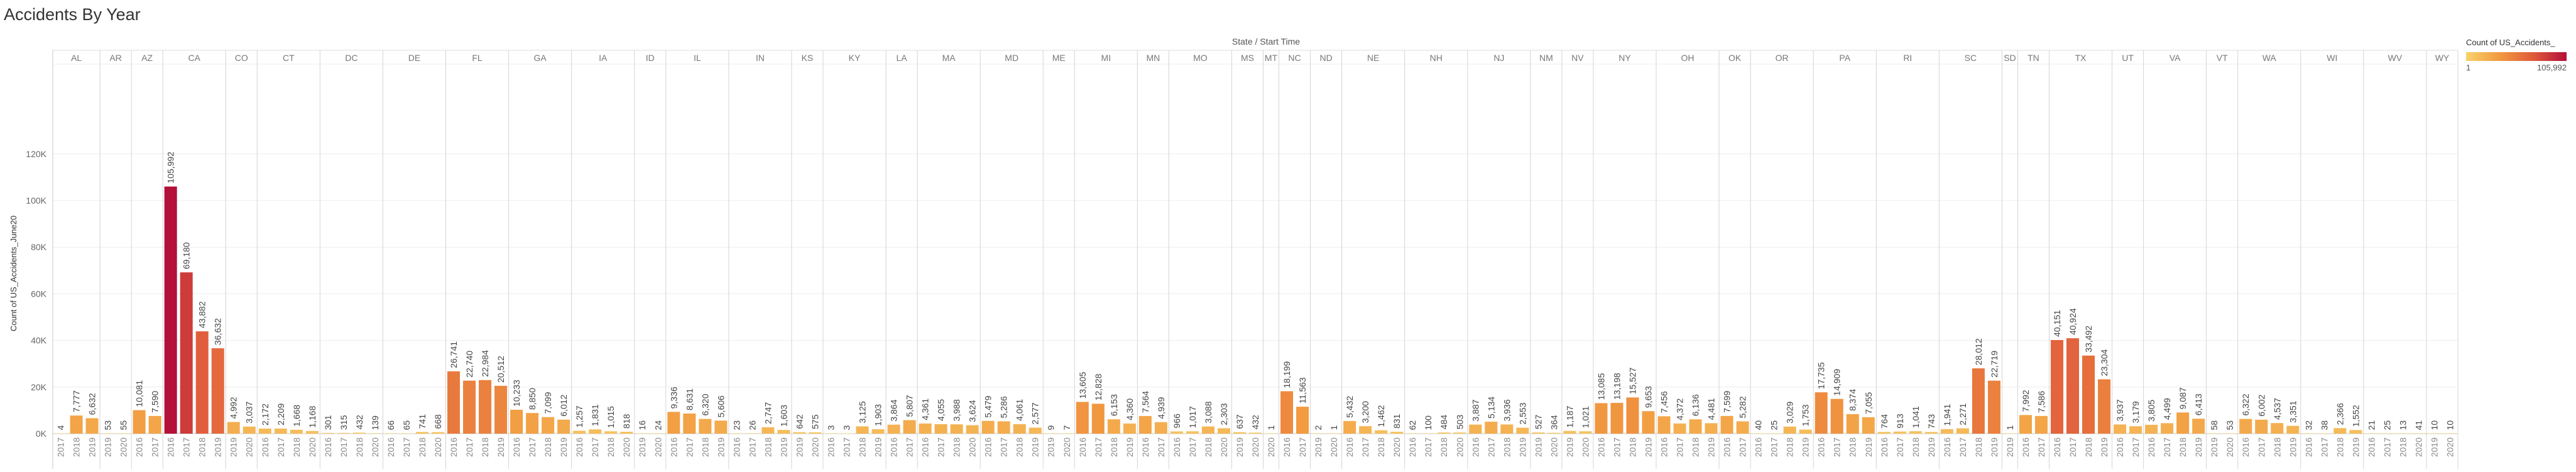 The image size is (2576, 472). Describe the element at coordinates (351, 58) in the screenshot. I see `state-header-label: DC` at that location.